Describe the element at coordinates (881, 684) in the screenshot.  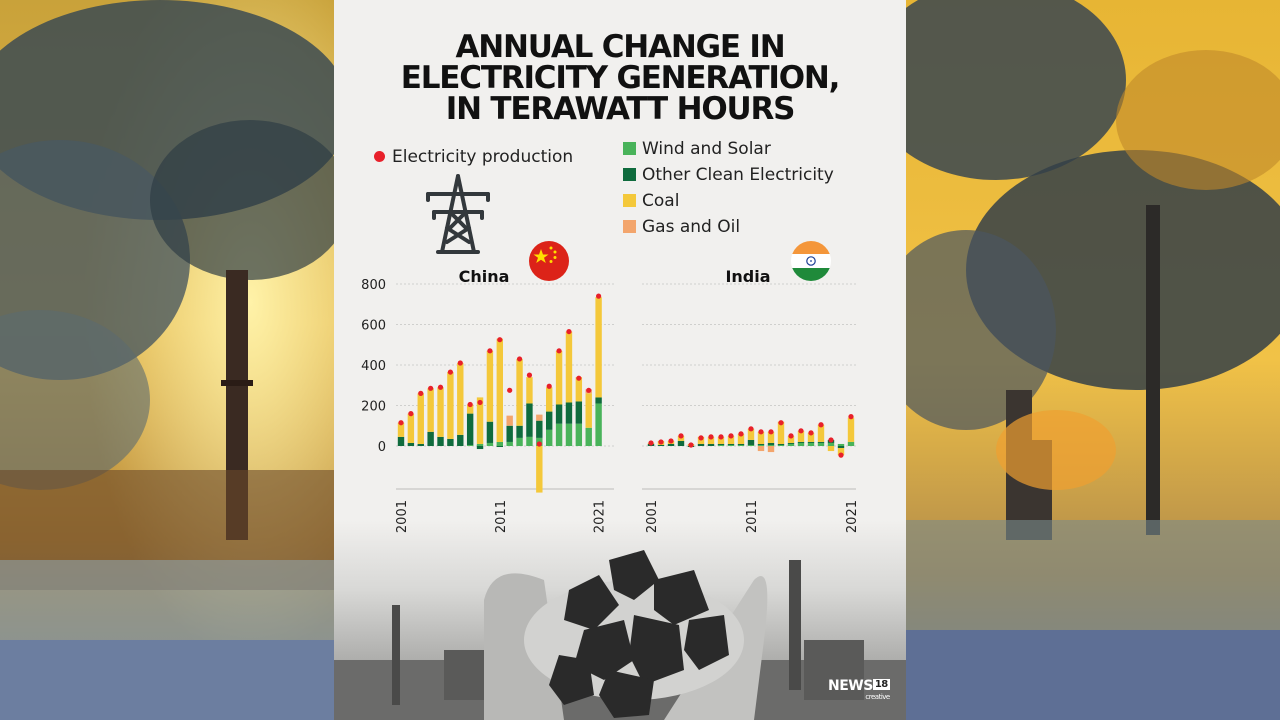
I see `brand-number: 18` at that location.